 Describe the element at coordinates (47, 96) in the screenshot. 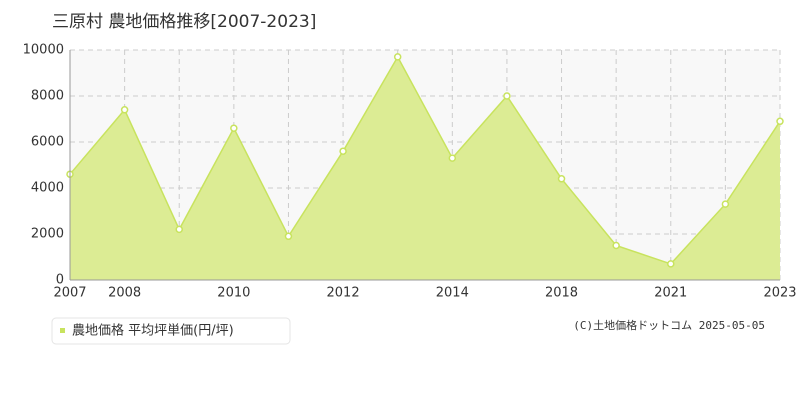

I see `y-tick-label: 8000` at that location.